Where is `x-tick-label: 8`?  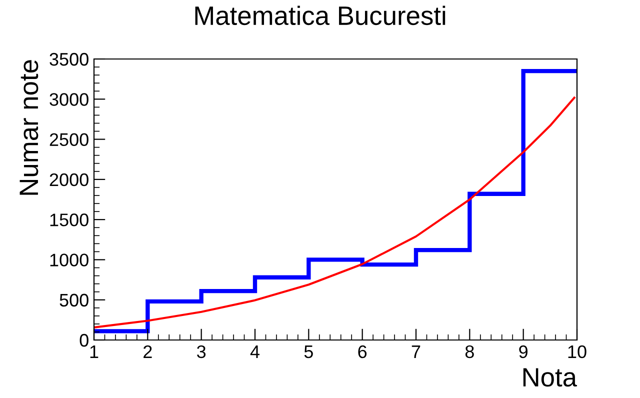
x-tick-label: 8 is located at coordinates (469, 351).